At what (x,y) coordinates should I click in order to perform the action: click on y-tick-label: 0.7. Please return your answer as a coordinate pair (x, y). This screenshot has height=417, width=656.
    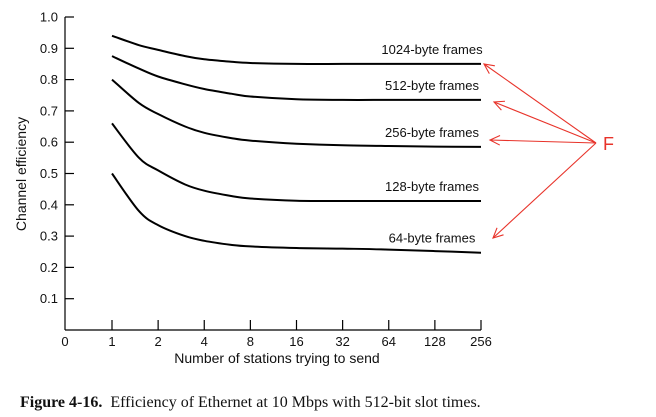
    Looking at the image, I should click on (49, 110).